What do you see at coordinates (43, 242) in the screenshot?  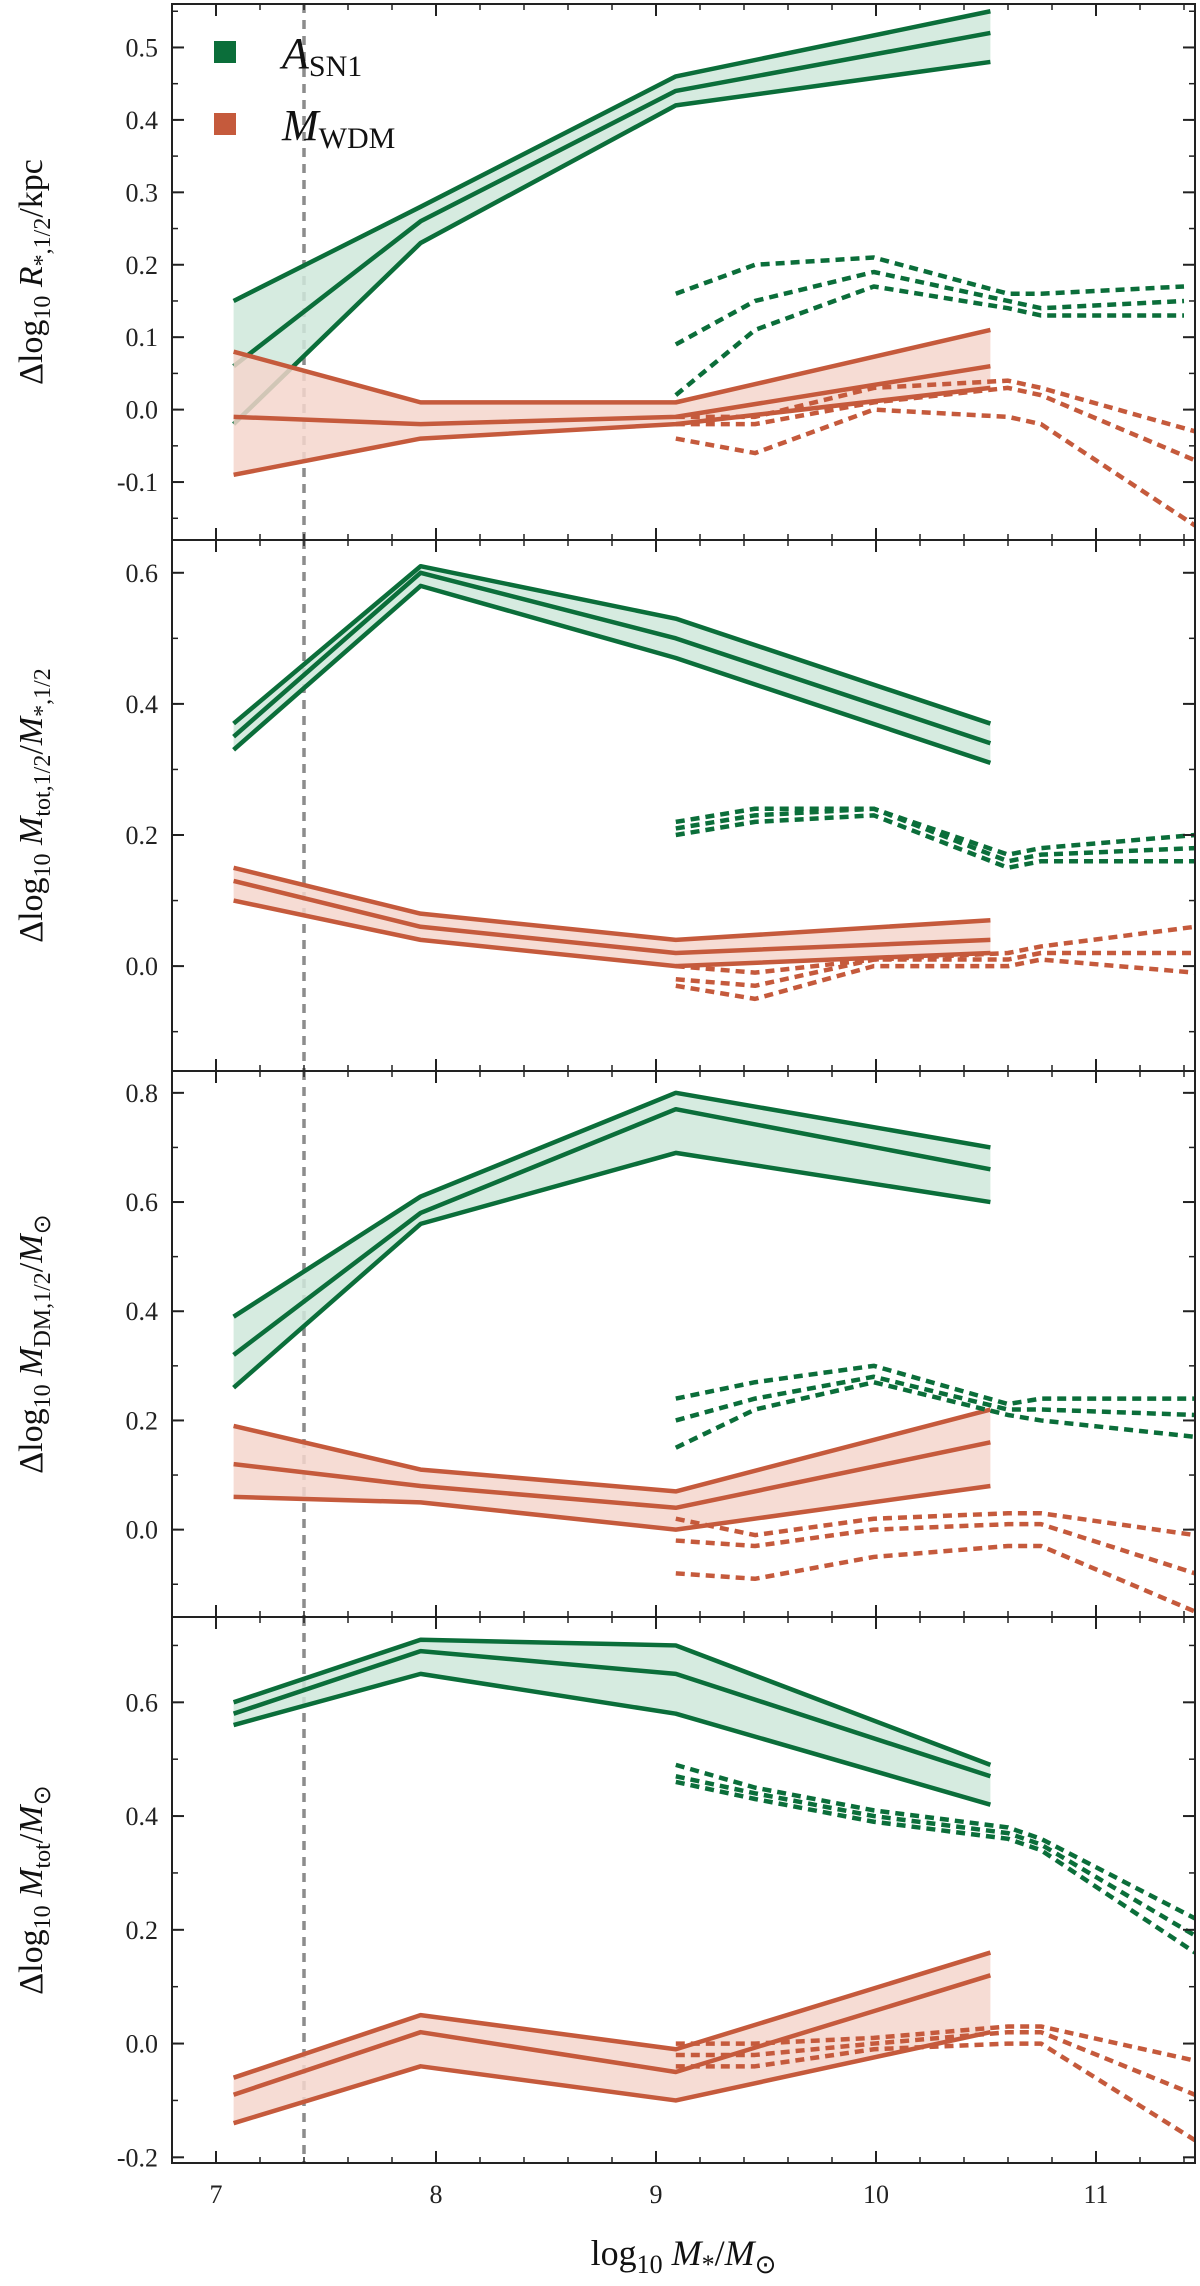 I see `ylabel-rsub: *,1/2` at bounding box center [43, 242].